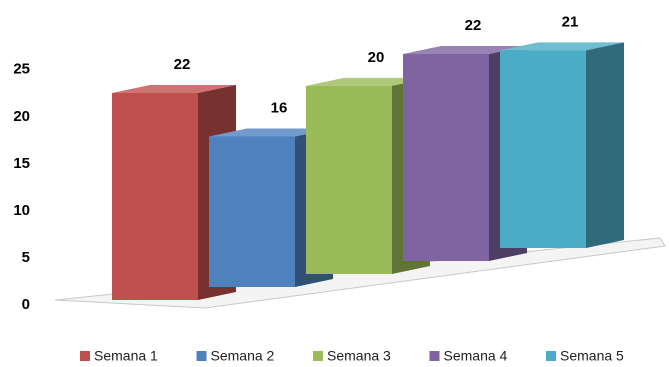 The image size is (669, 367). I want to click on bar-side, so click(605, 145).